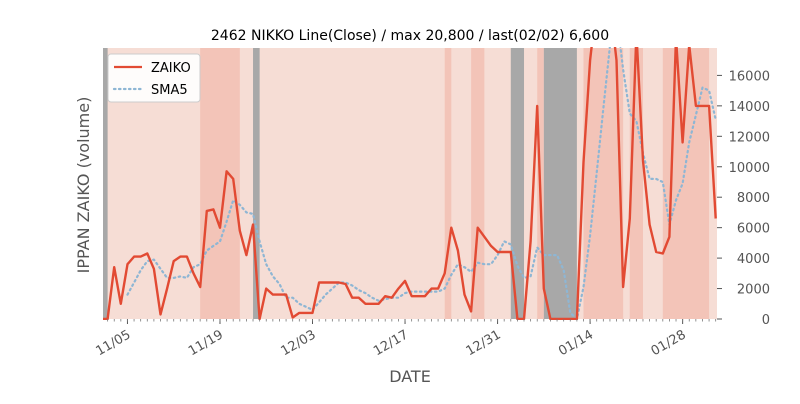 The height and width of the screenshot is (404, 800). Describe the element at coordinates (753, 290) in the screenshot. I see `y-tick-label: 2000` at that location.